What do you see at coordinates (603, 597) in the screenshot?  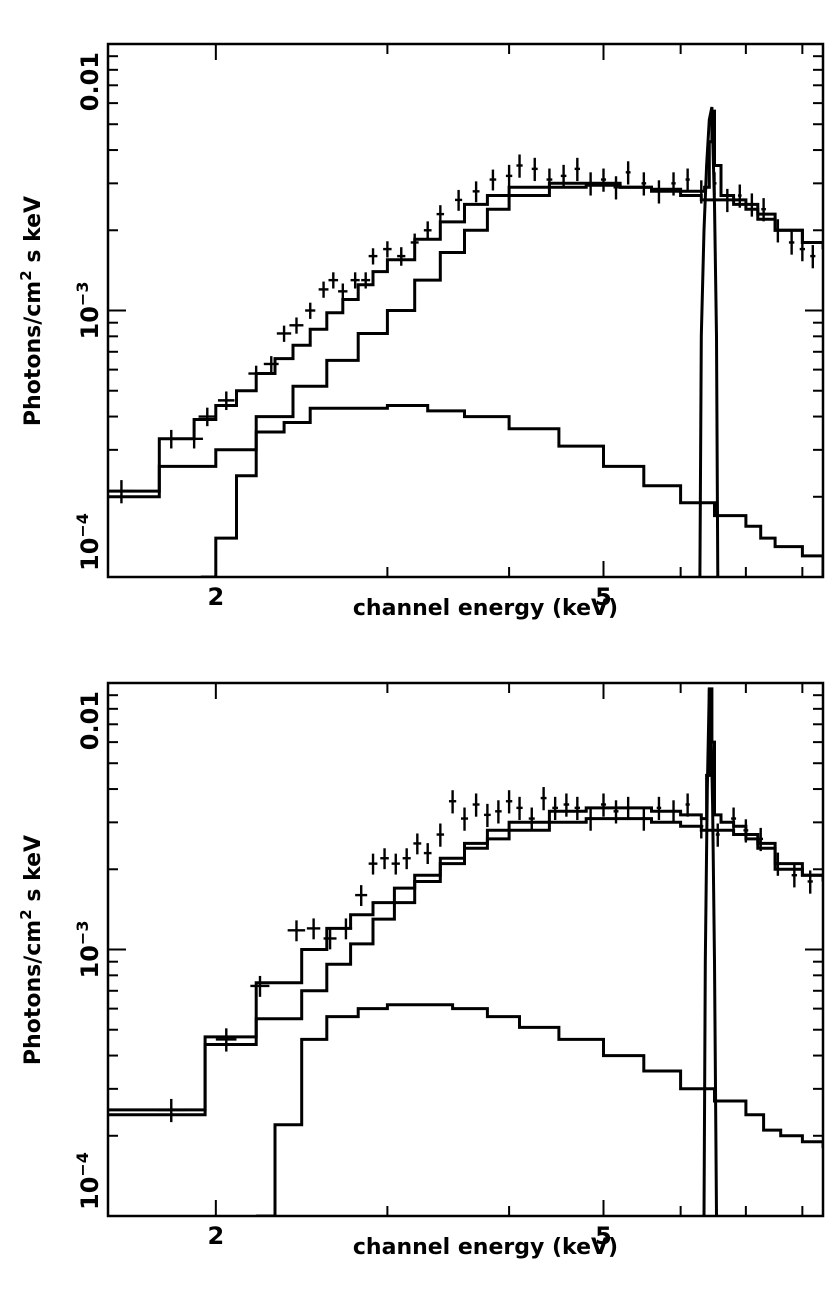 I see `x-tick-label: 5` at bounding box center [603, 597].